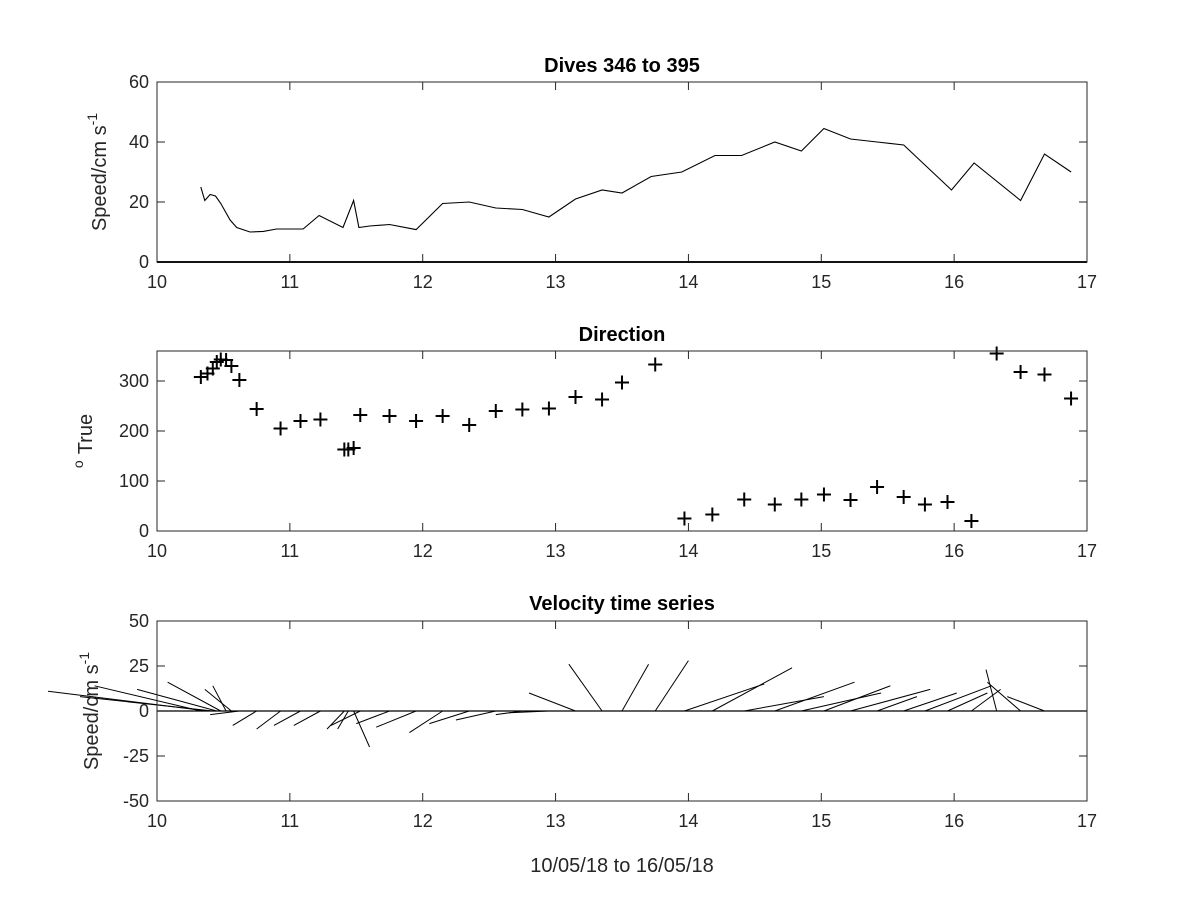 Image resolution: width=1200 pixels, height=900 pixels. Describe the element at coordinates (636, 180) in the screenshot. I see `speed-series-line` at that location.